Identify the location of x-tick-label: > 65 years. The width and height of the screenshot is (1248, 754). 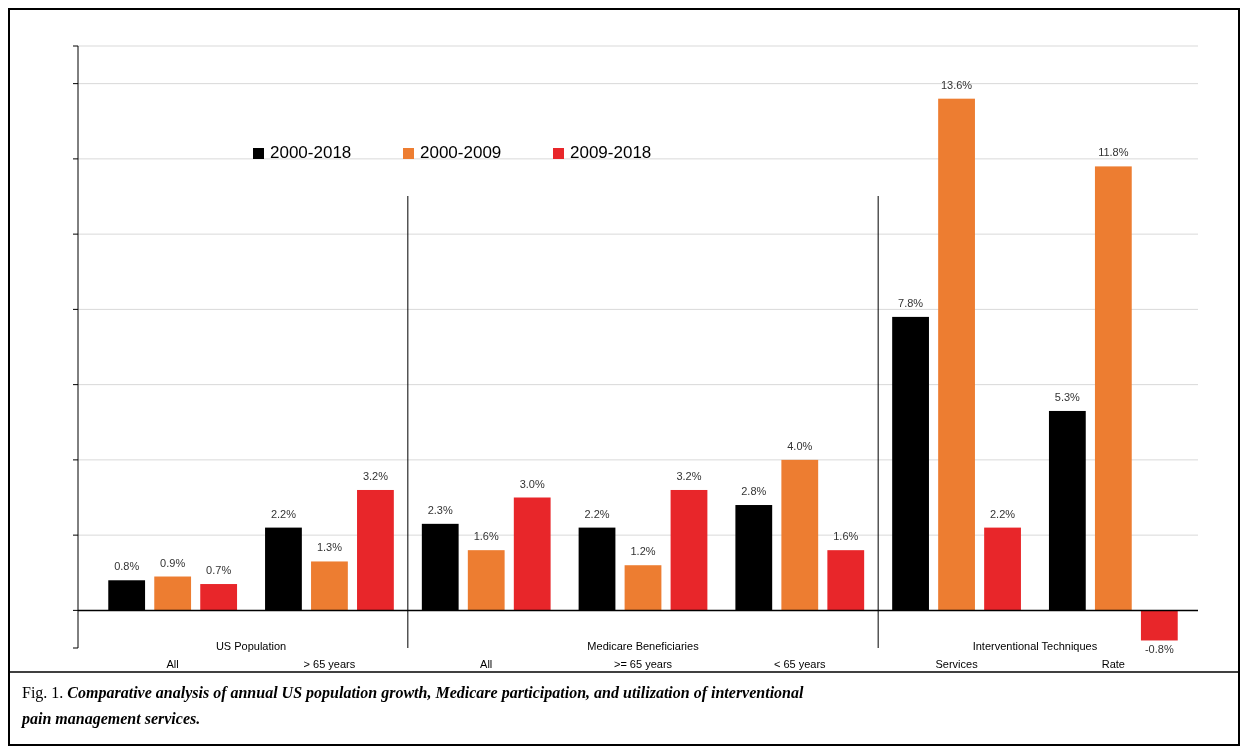
(329, 664).